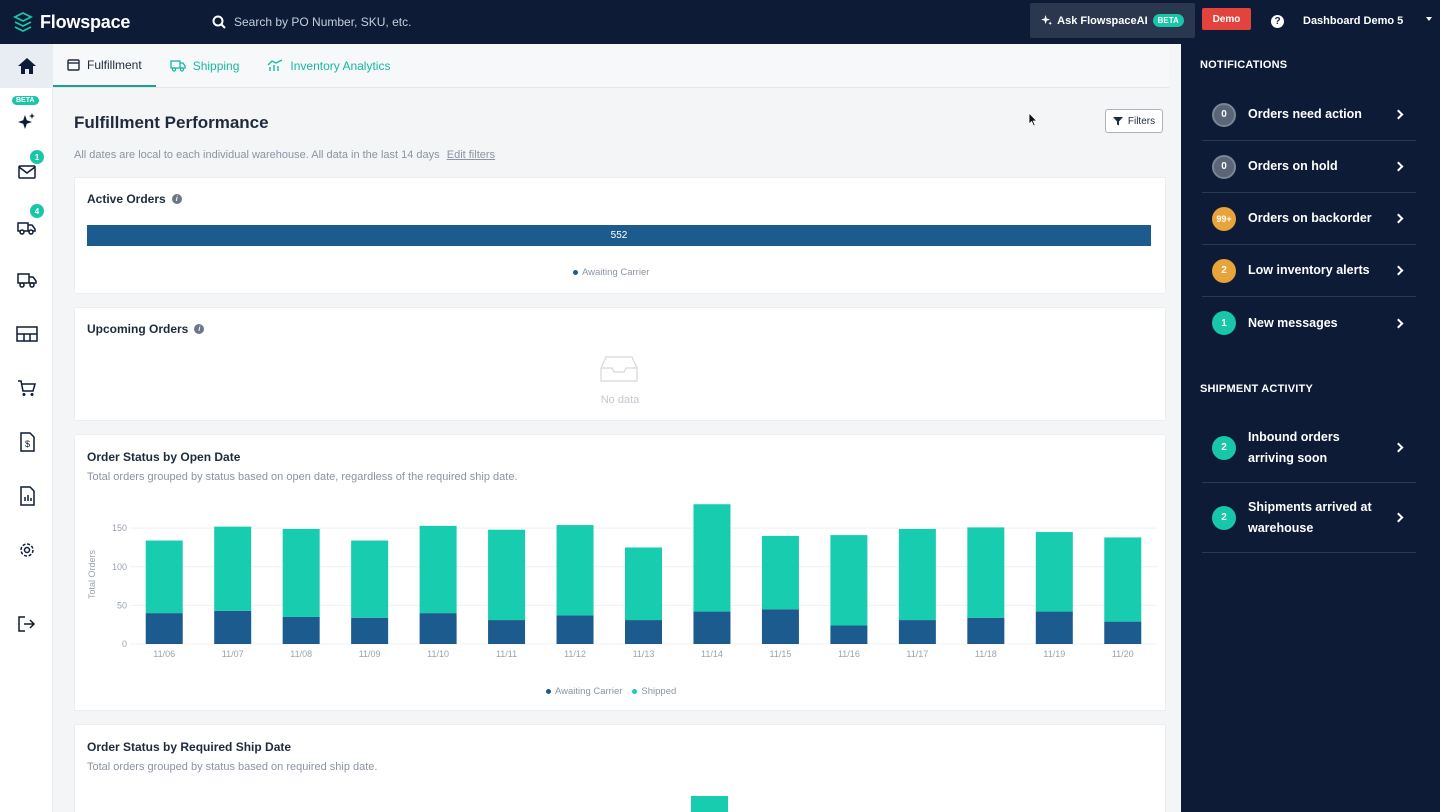 The height and width of the screenshot is (812, 1440). Describe the element at coordinates (654, 691) in the screenshot. I see `legend-item: Shipped` at that location.